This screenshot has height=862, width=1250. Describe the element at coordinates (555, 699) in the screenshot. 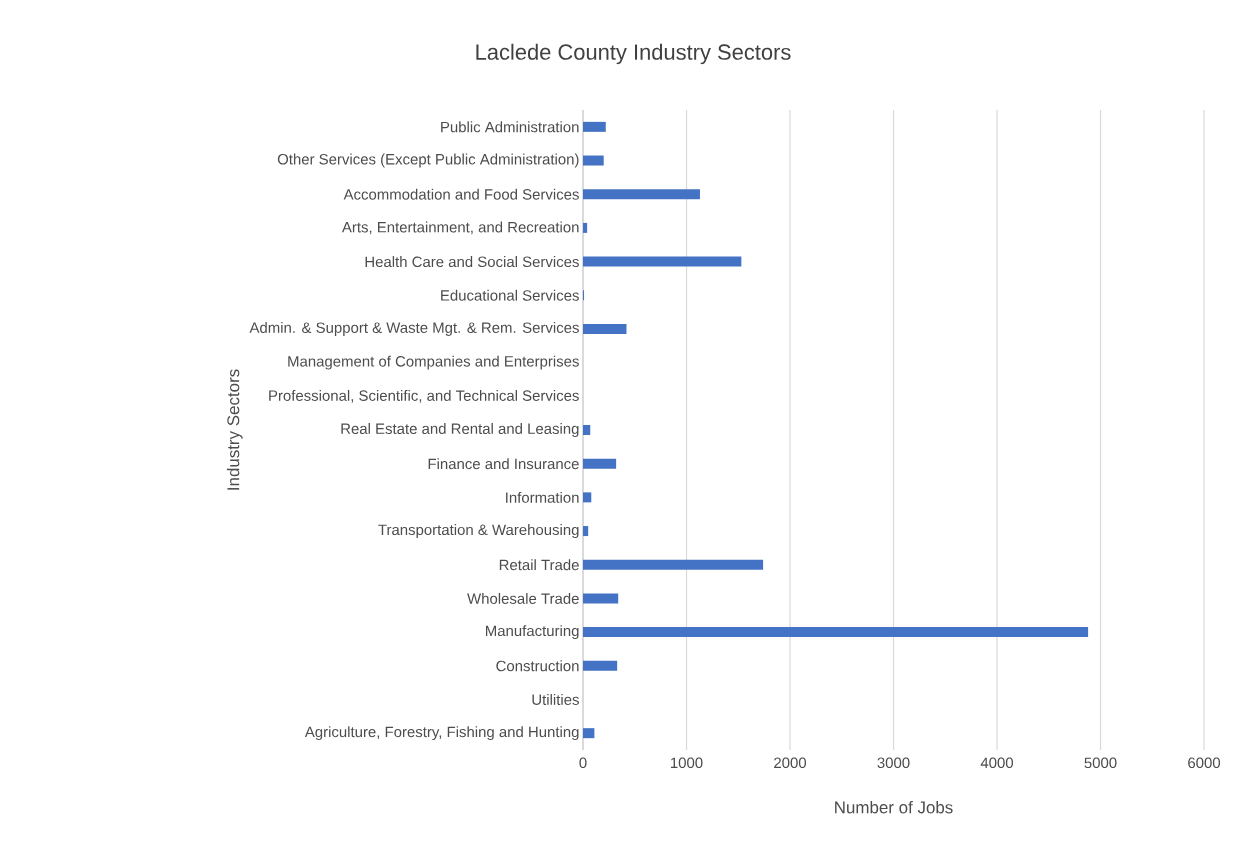

I see `y-tick-label: Utilities` at that location.